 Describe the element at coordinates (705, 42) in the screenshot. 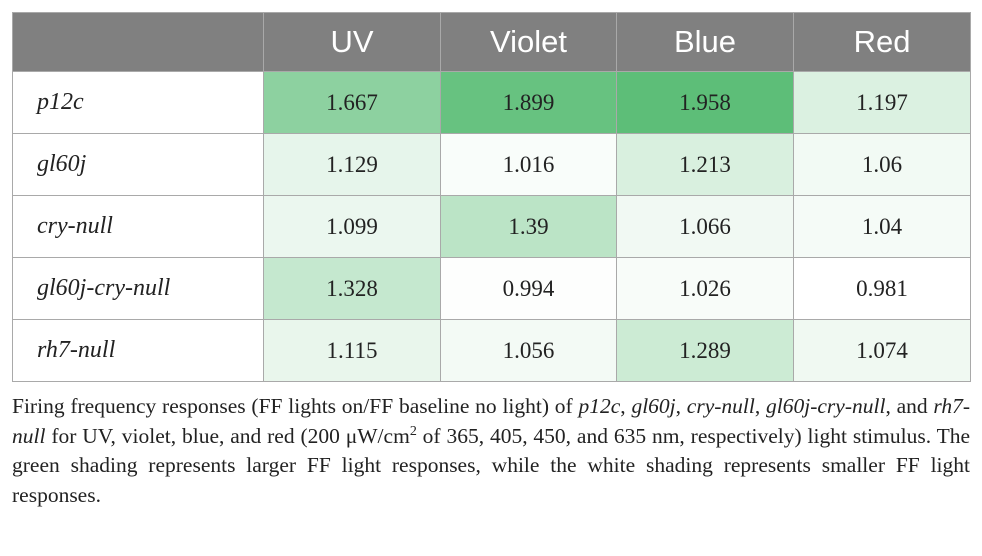

I see `header-cell: Blue` at that location.